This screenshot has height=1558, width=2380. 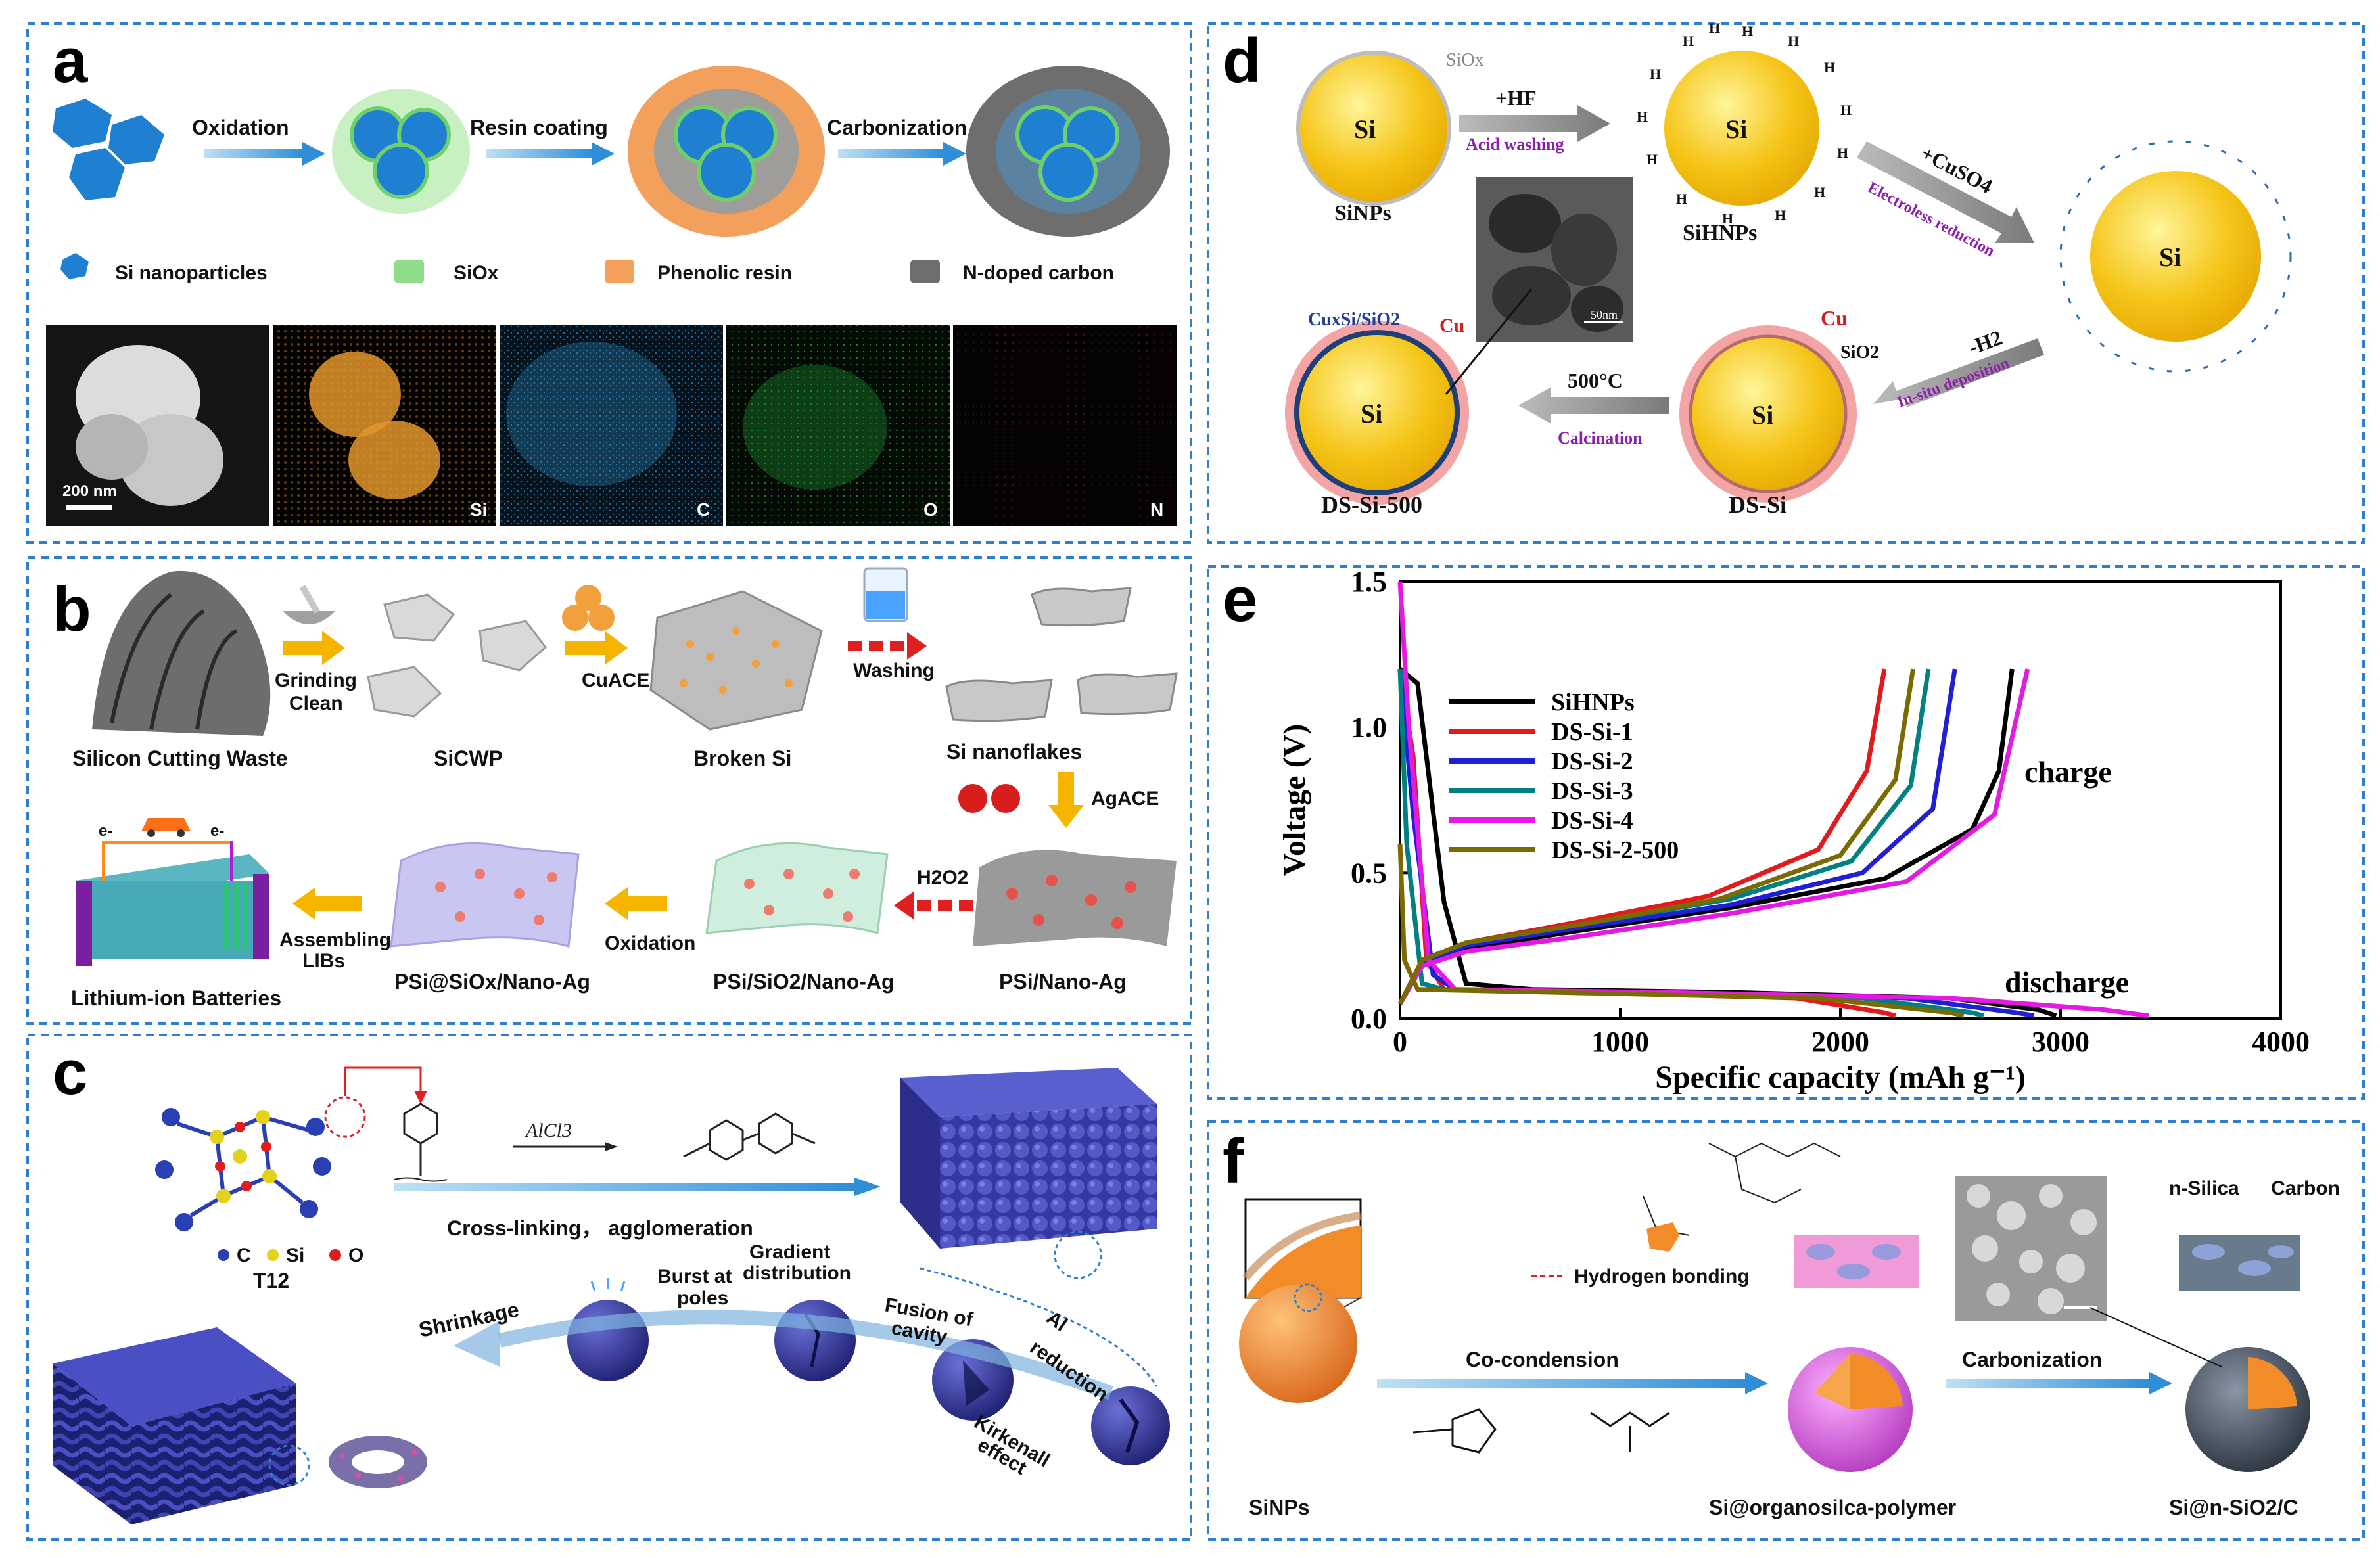 What do you see at coordinates (539, 127) in the screenshot?
I see `step-resin-coating: Resin coating` at bounding box center [539, 127].